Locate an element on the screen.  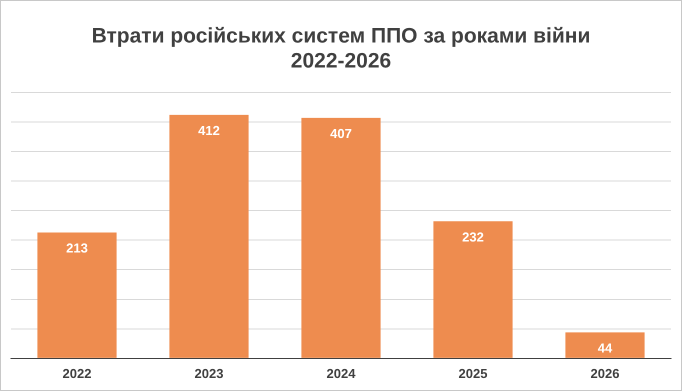
x-tick-label: 2023 is located at coordinates (209, 373).